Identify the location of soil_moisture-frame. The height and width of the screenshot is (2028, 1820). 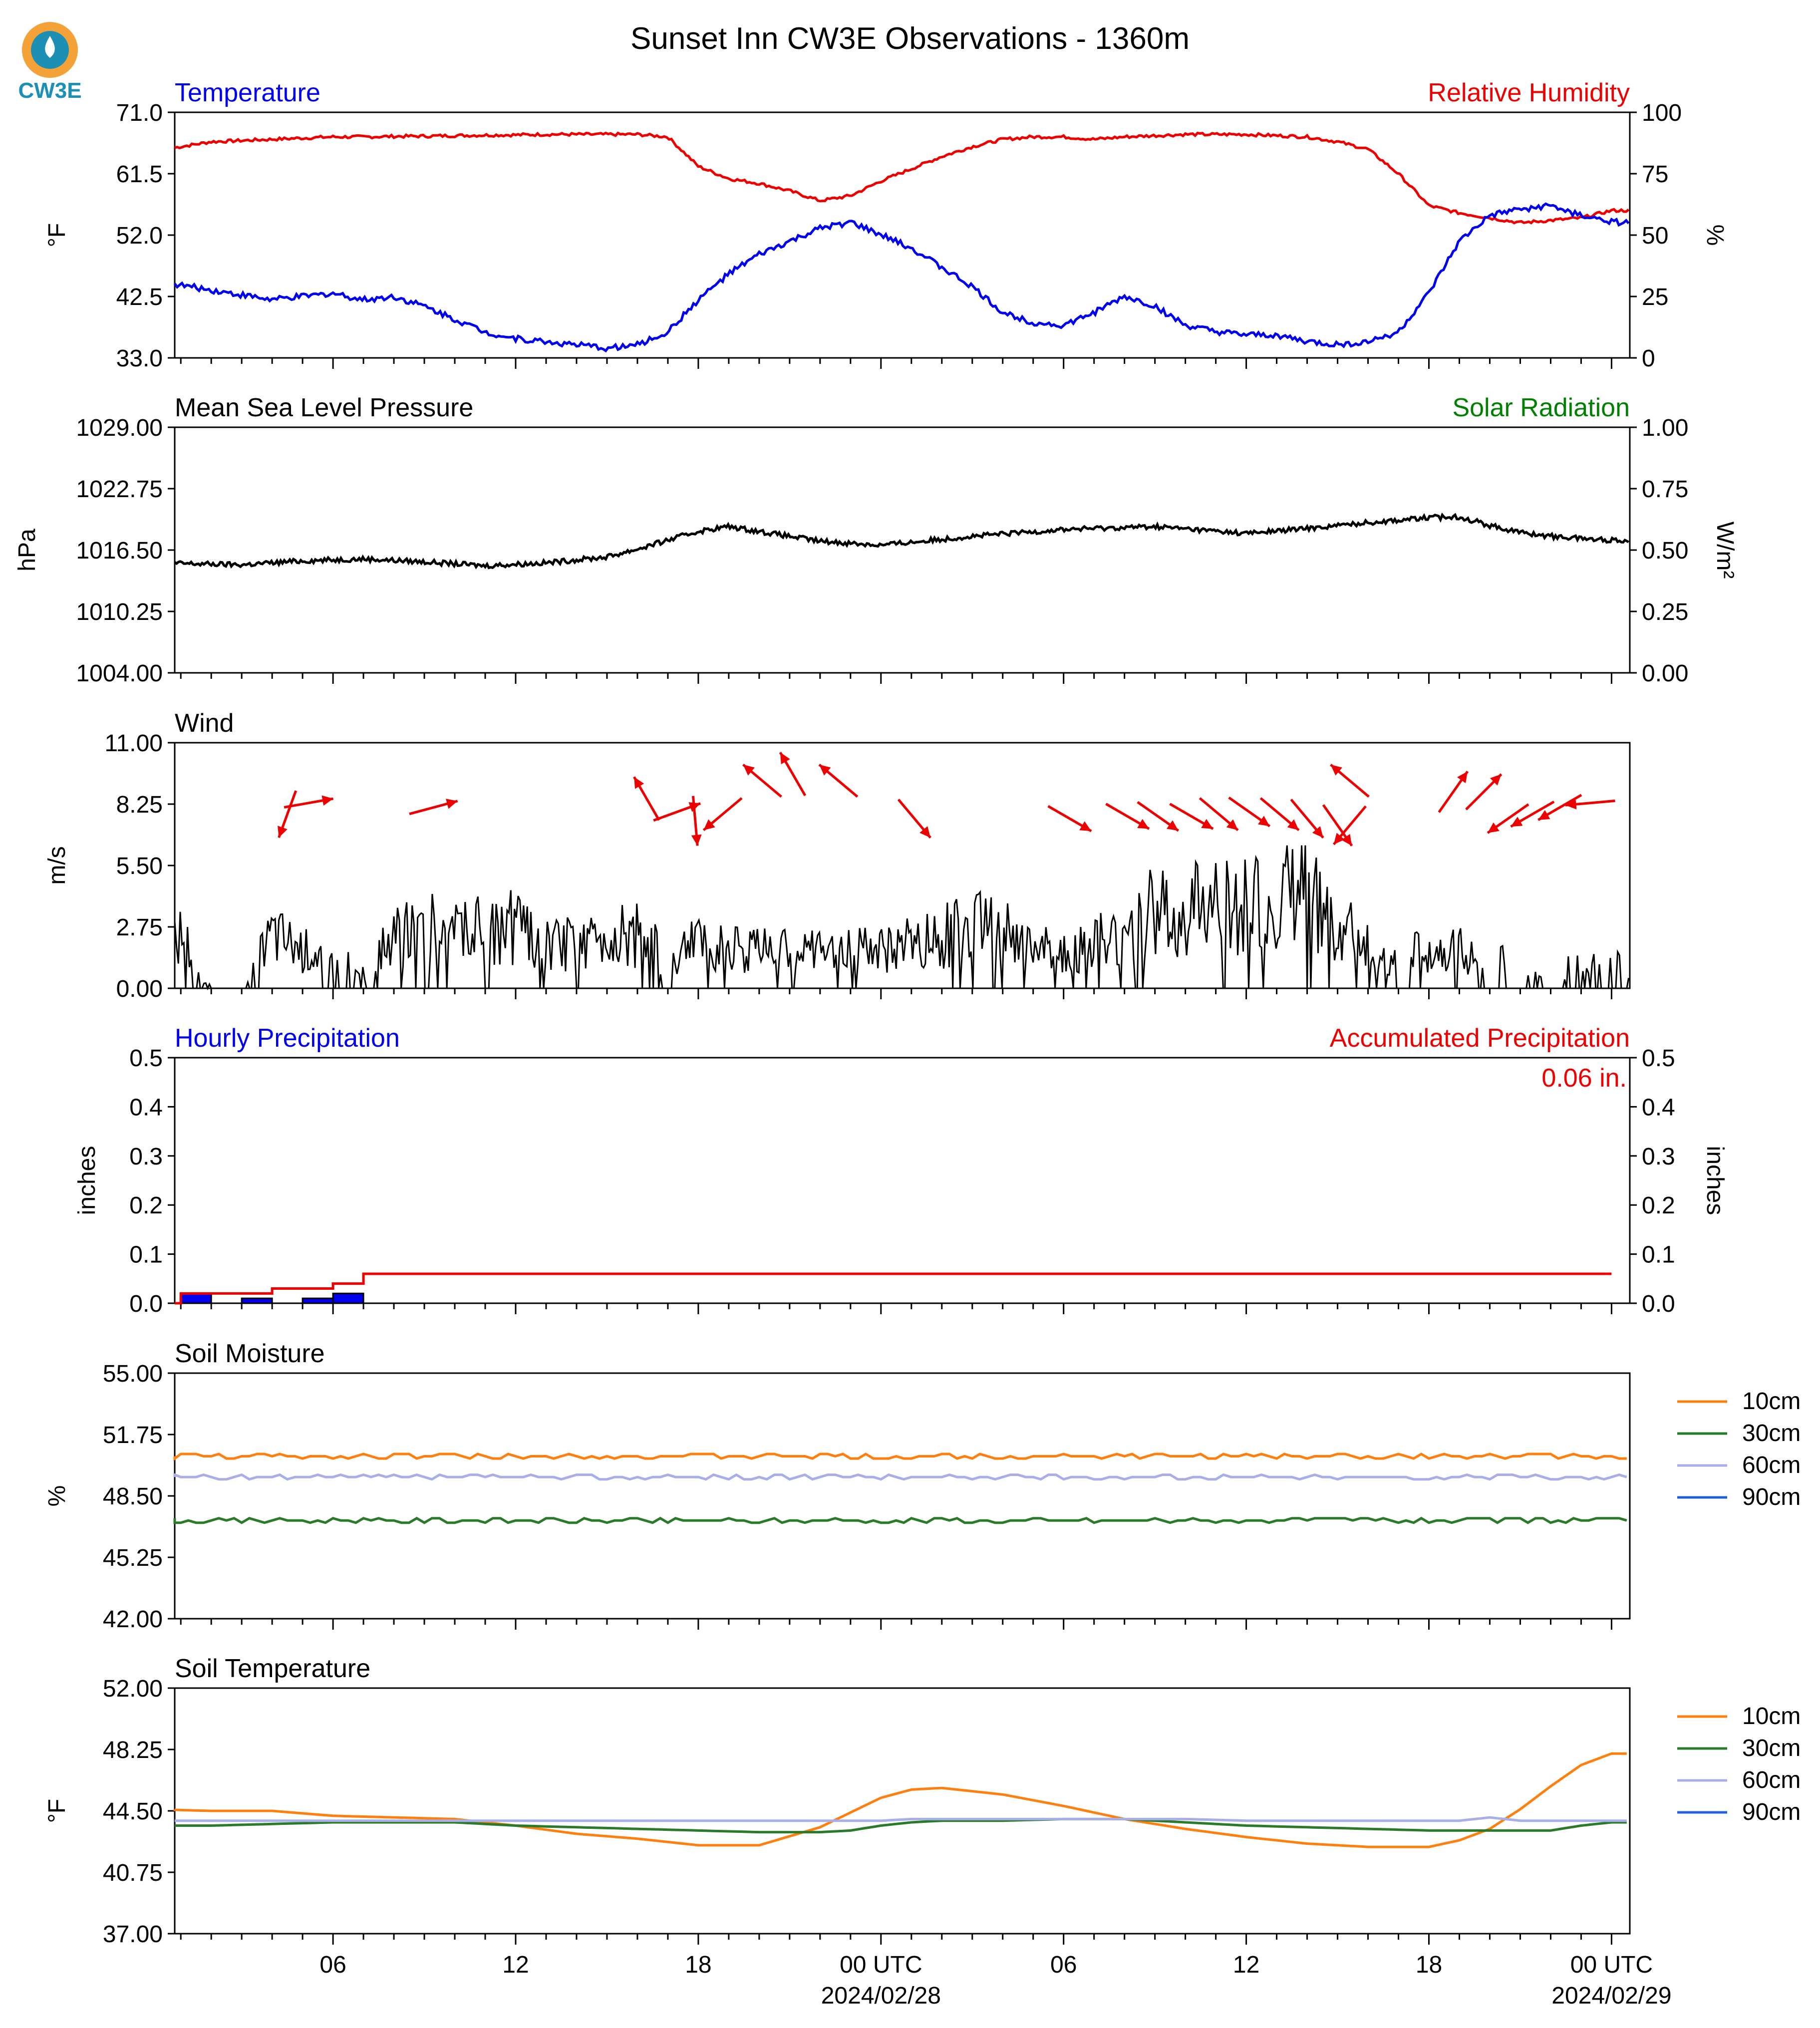
(902, 1496).